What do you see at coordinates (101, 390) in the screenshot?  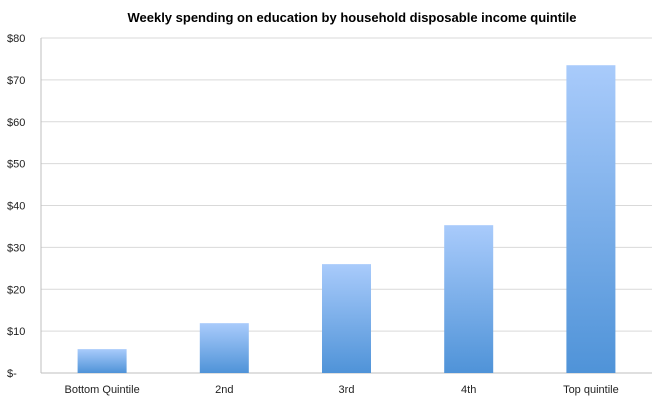 I see `x-tick-label: Bottom Quintile` at bounding box center [101, 390].